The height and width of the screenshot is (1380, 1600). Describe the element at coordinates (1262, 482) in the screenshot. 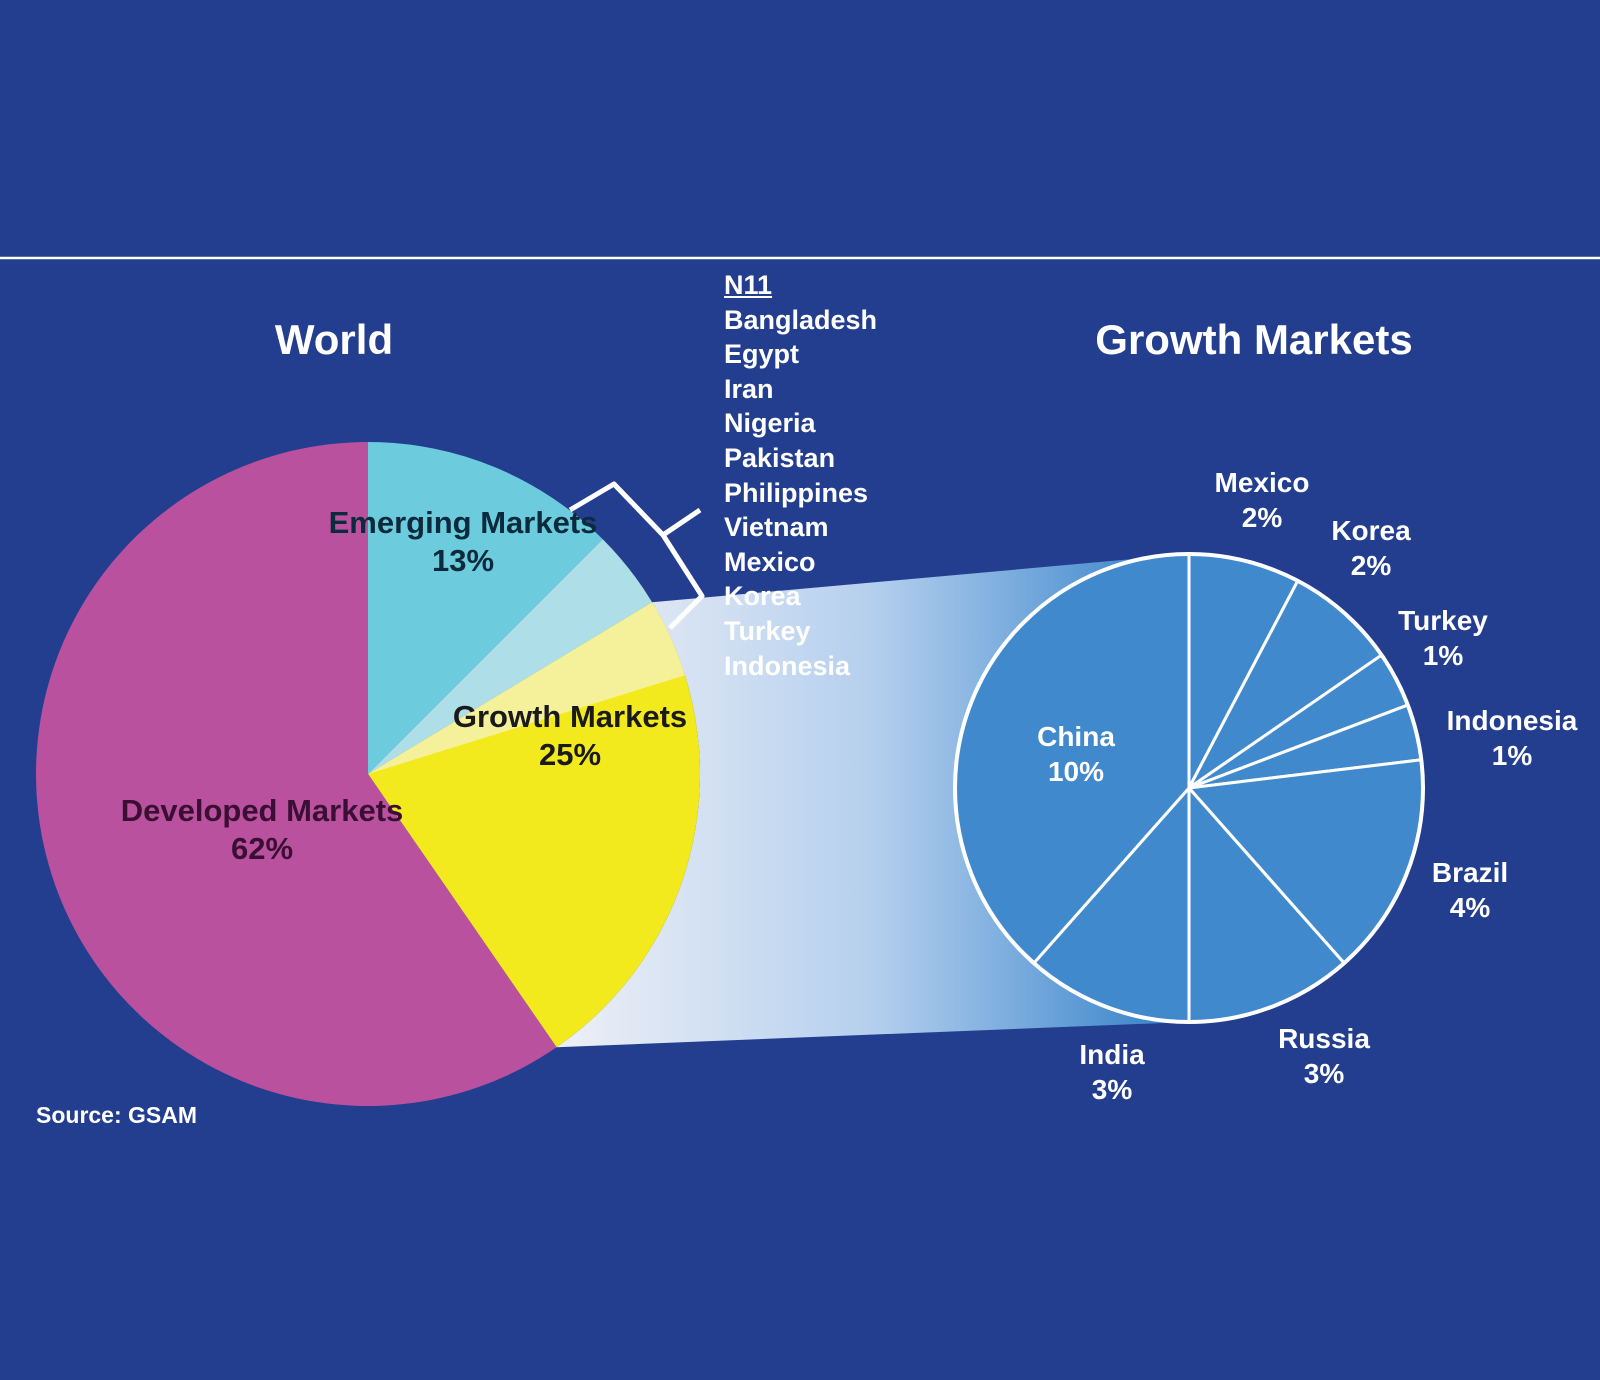

I see `slice-name: Mexico` at that location.